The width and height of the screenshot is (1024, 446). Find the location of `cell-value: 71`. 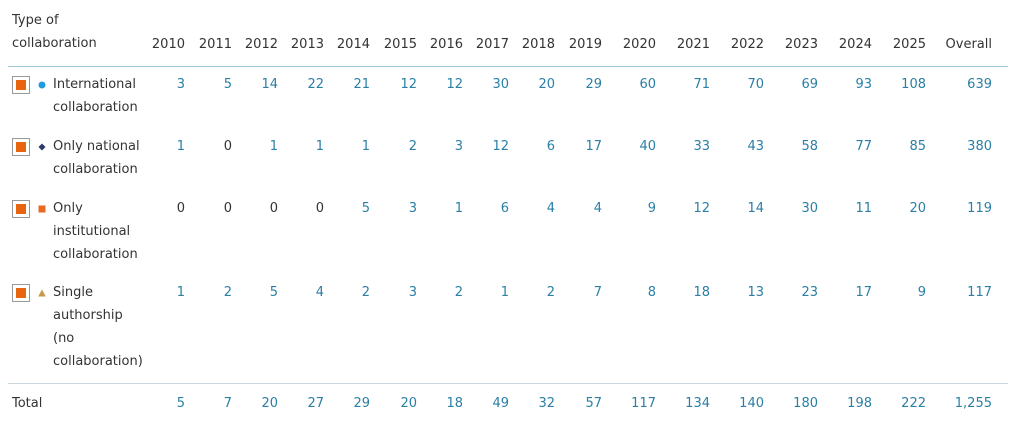

cell-value: 71 is located at coordinates (701, 84).